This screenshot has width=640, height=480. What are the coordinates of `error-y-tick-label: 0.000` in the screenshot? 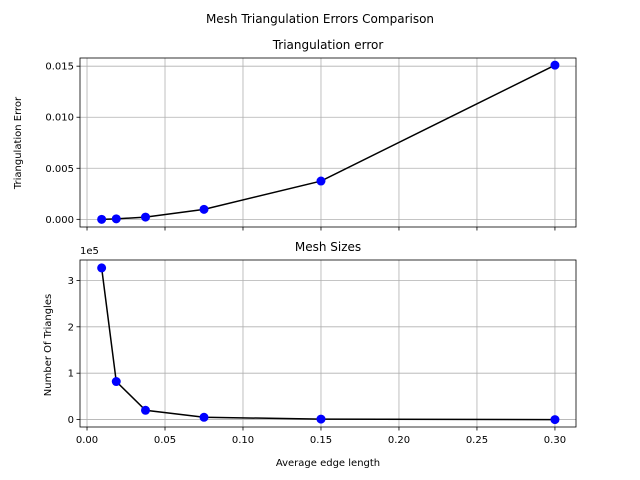 It's located at (59, 220).